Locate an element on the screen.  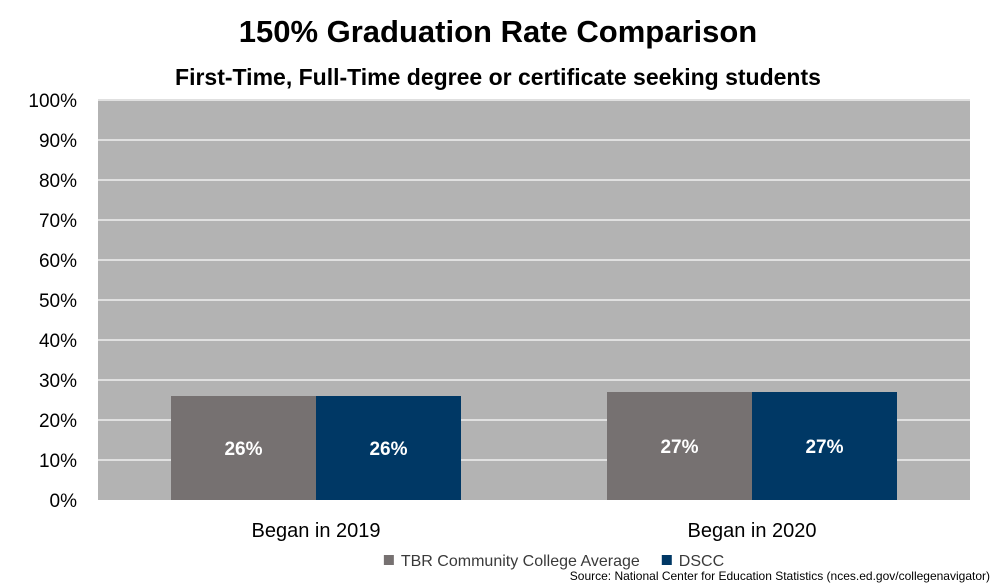
y-tick-label: 70% is located at coordinates (58, 221).